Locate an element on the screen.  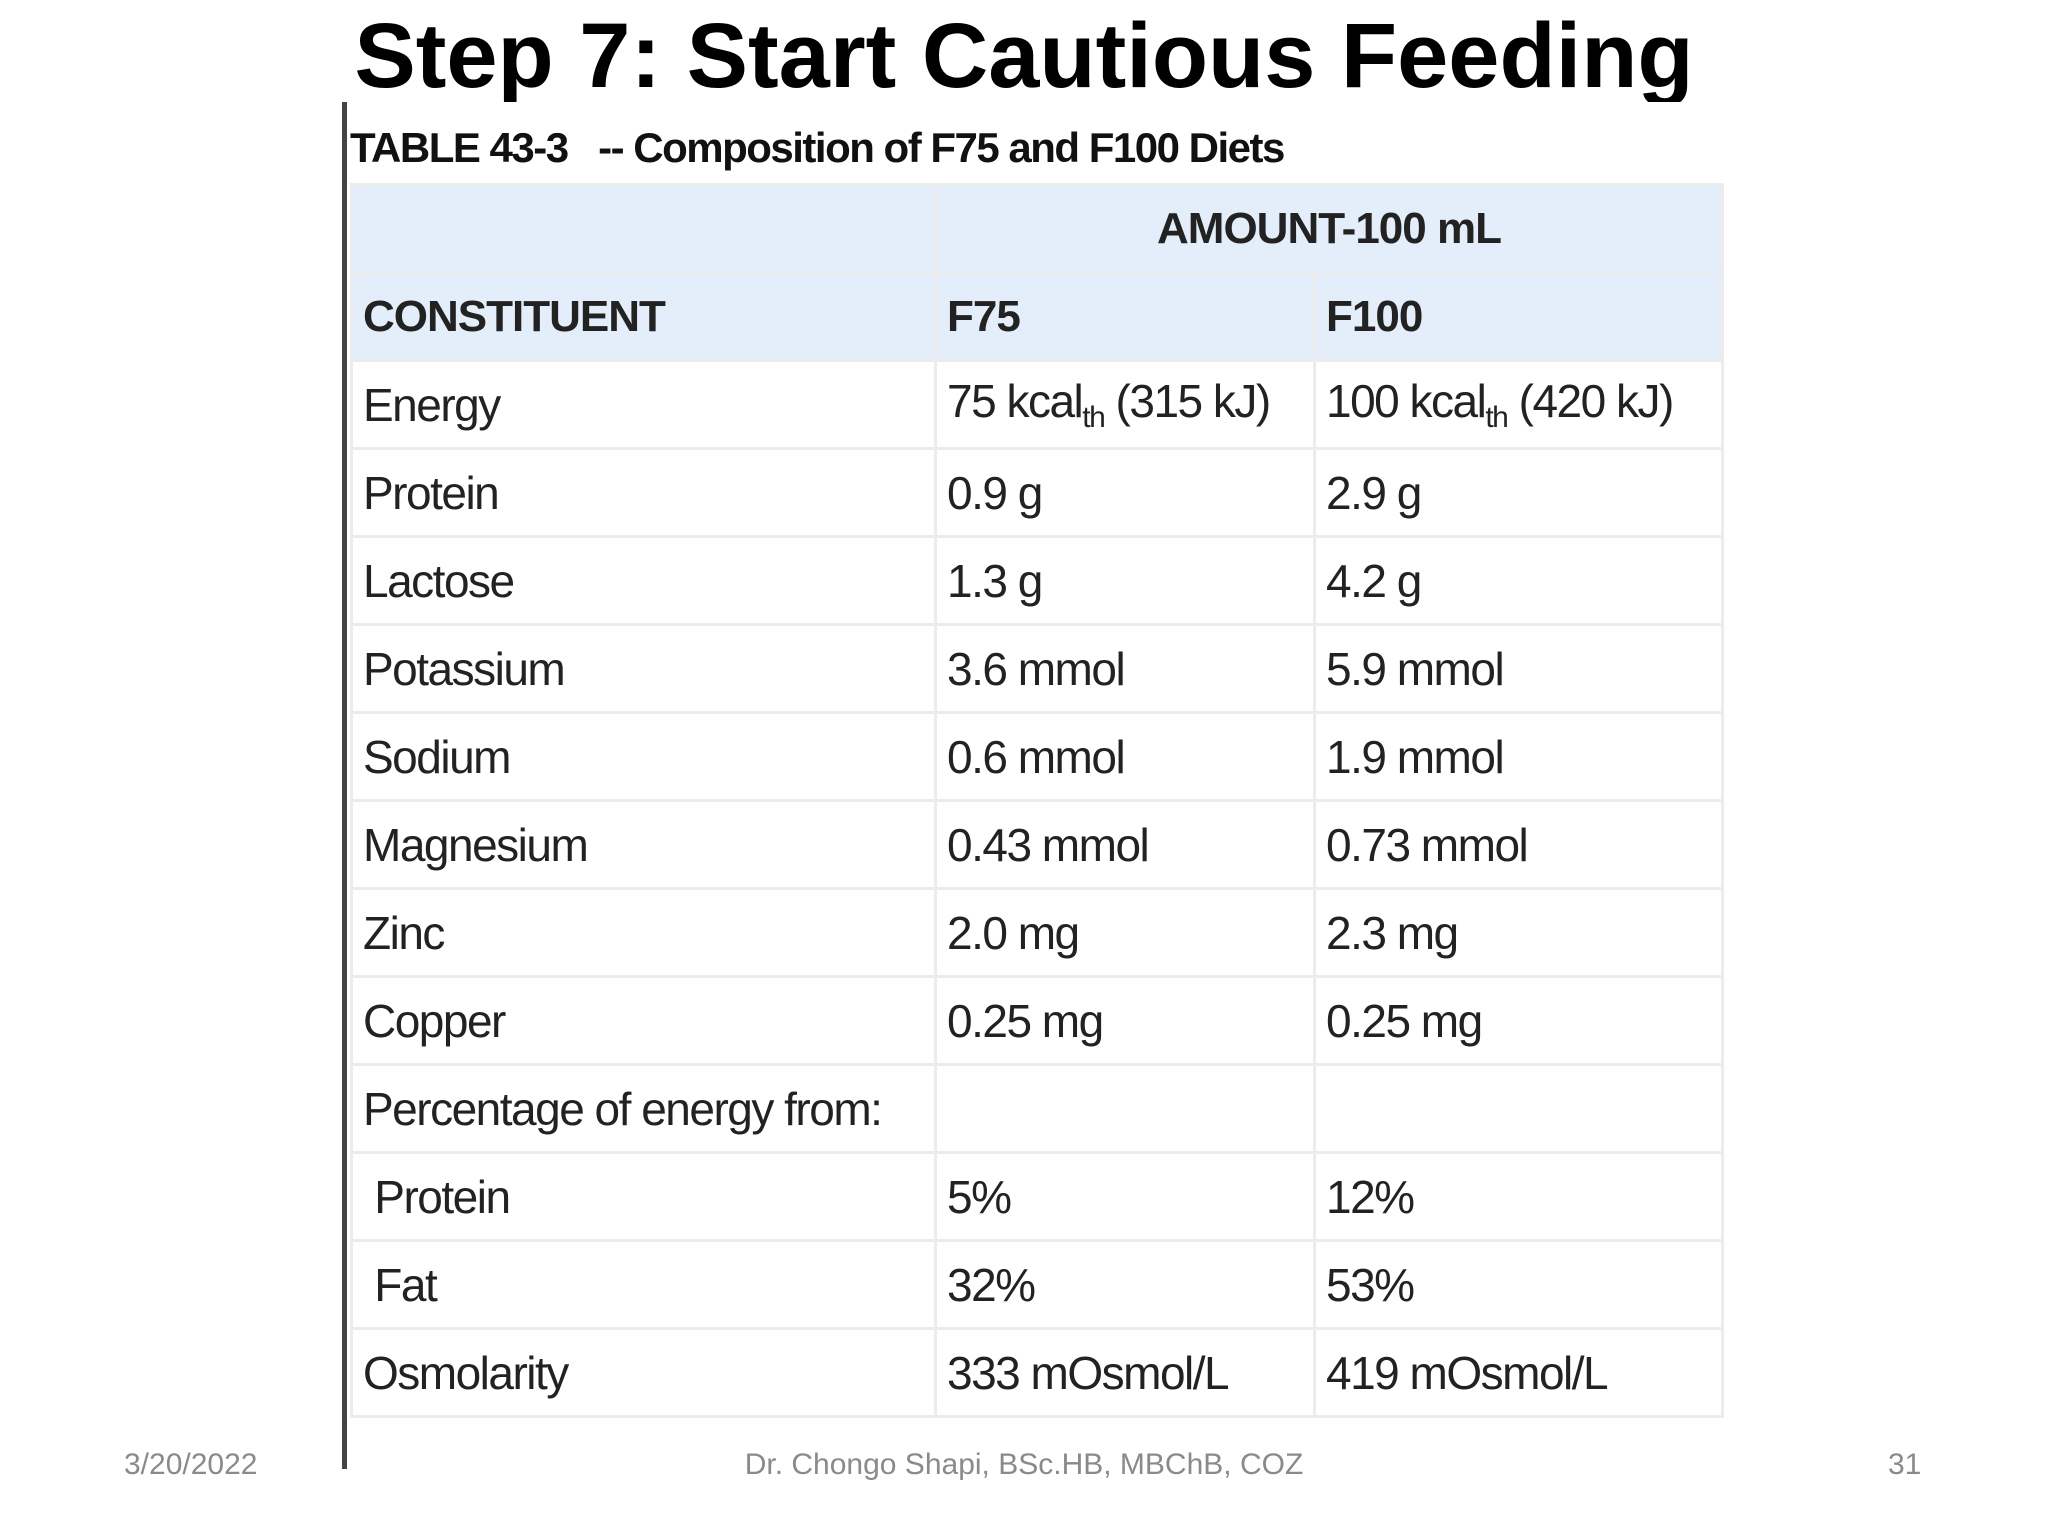
cell-text: (315 kJ) is located at coordinates (1188, 400).